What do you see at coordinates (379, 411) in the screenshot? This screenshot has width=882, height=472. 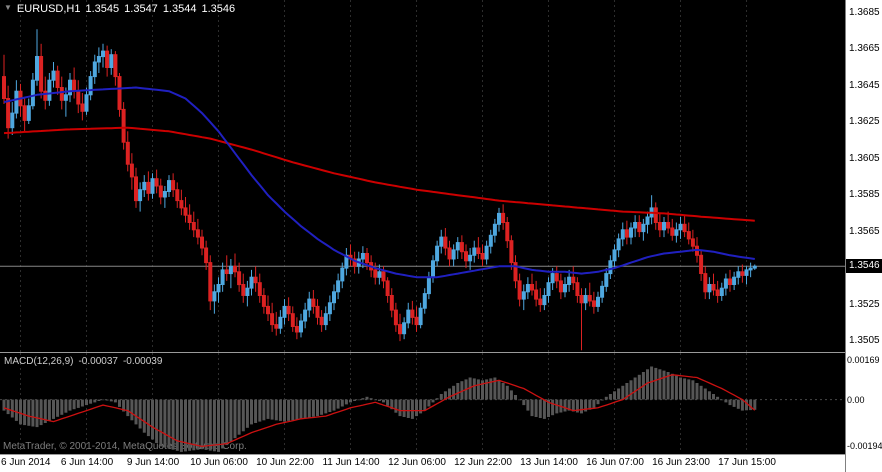 I see `macd-signal-line` at bounding box center [379, 411].